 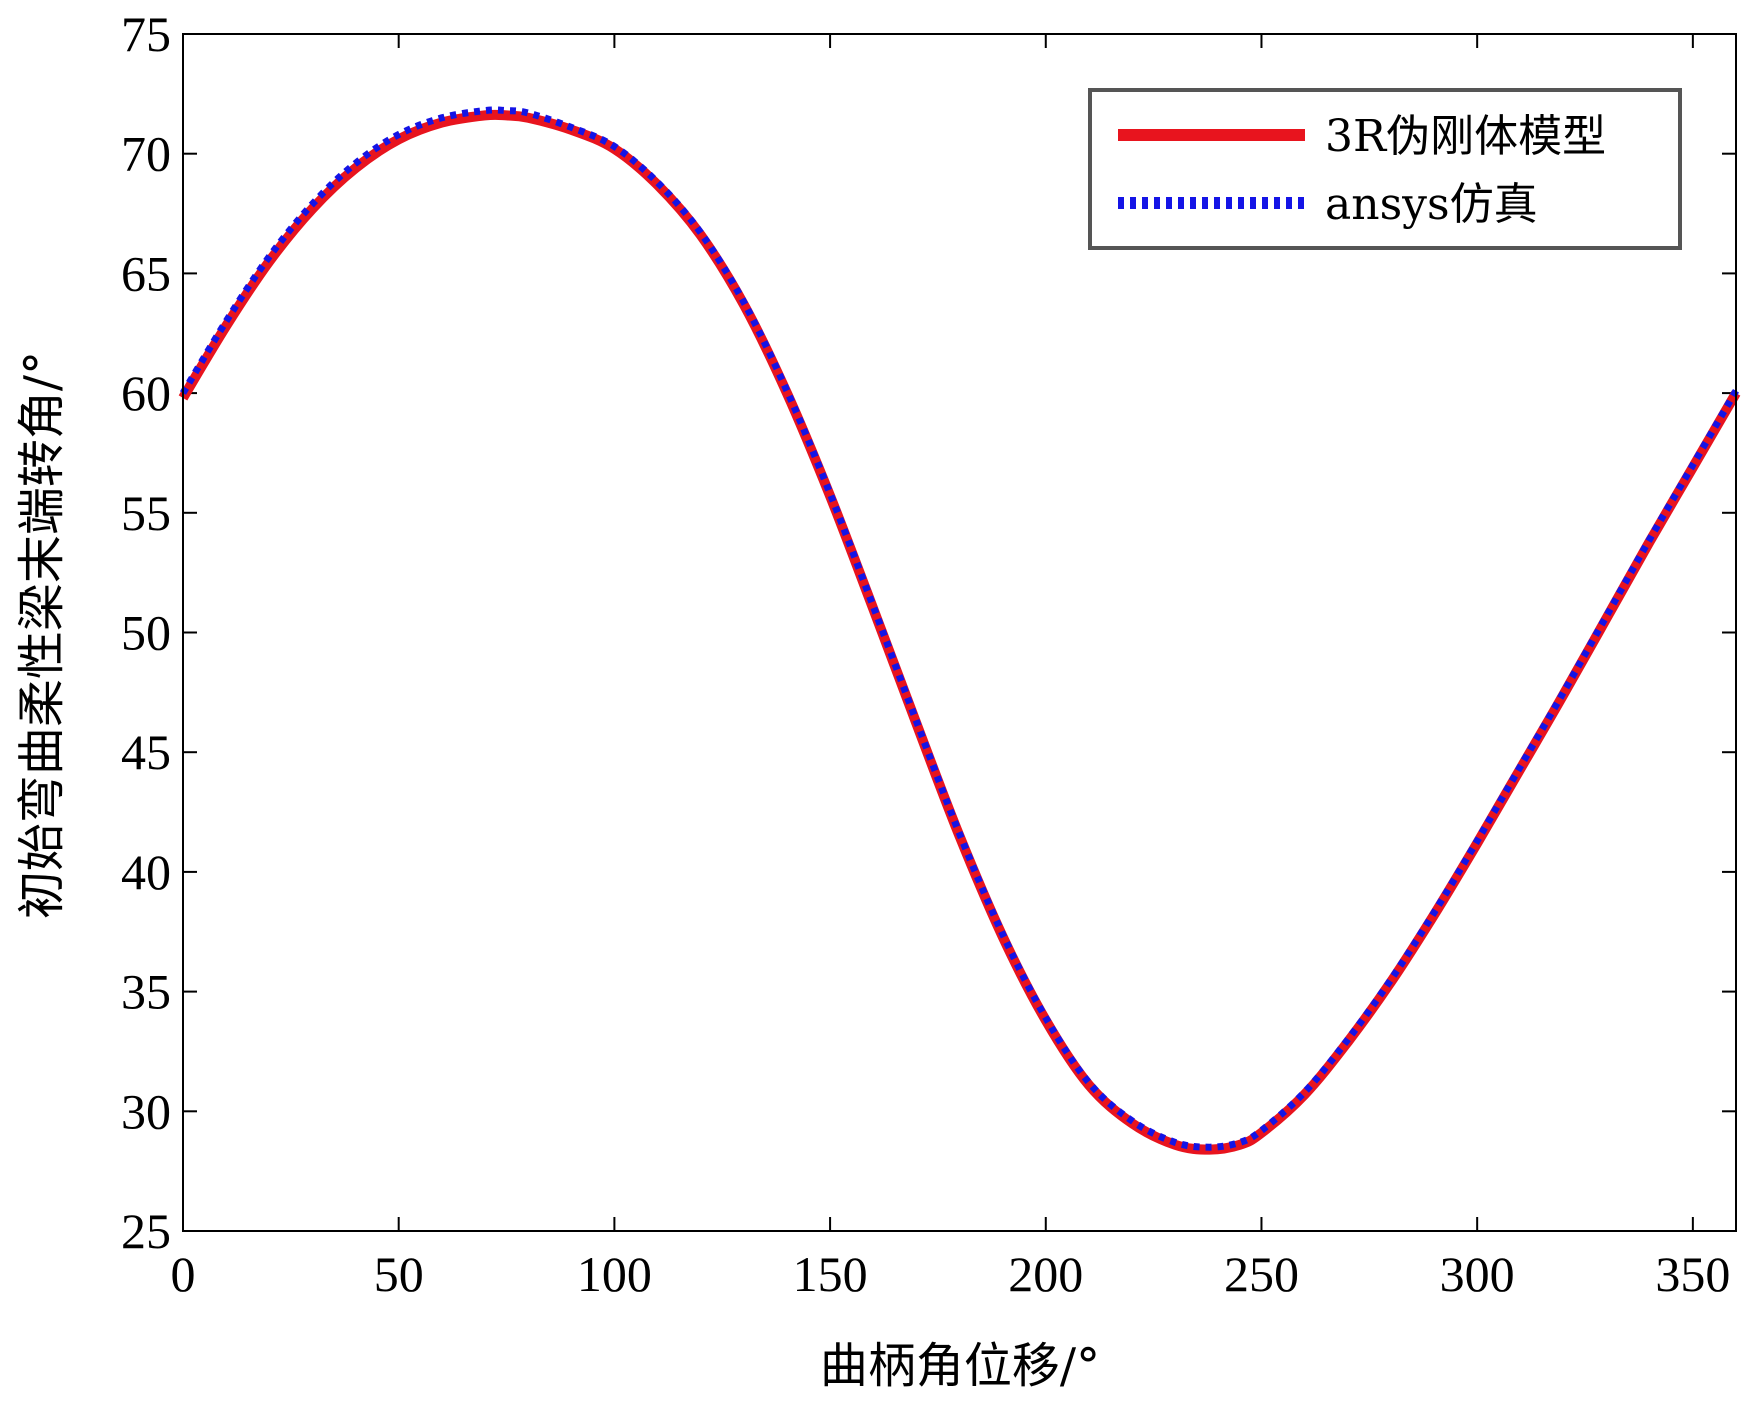 What do you see at coordinates (830, 1274) in the screenshot?
I see `x-tick-label: 150` at bounding box center [830, 1274].